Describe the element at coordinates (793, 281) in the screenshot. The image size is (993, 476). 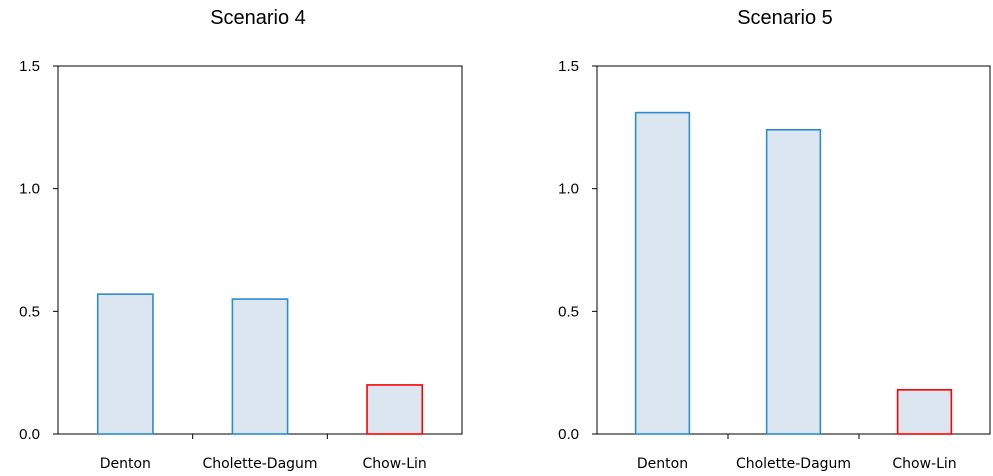
I see `scenario-5-bar-cholette-dagum` at that location.